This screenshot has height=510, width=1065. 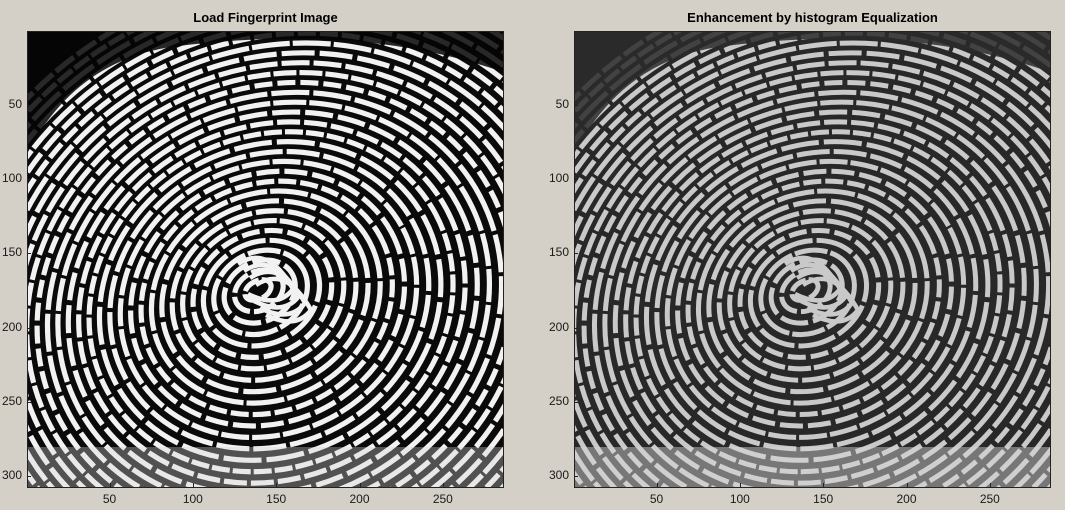 What do you see at coordinates (11, 326) in the screenshot?
I see `y-tick-label: 200` at bounding box center [11, 326].